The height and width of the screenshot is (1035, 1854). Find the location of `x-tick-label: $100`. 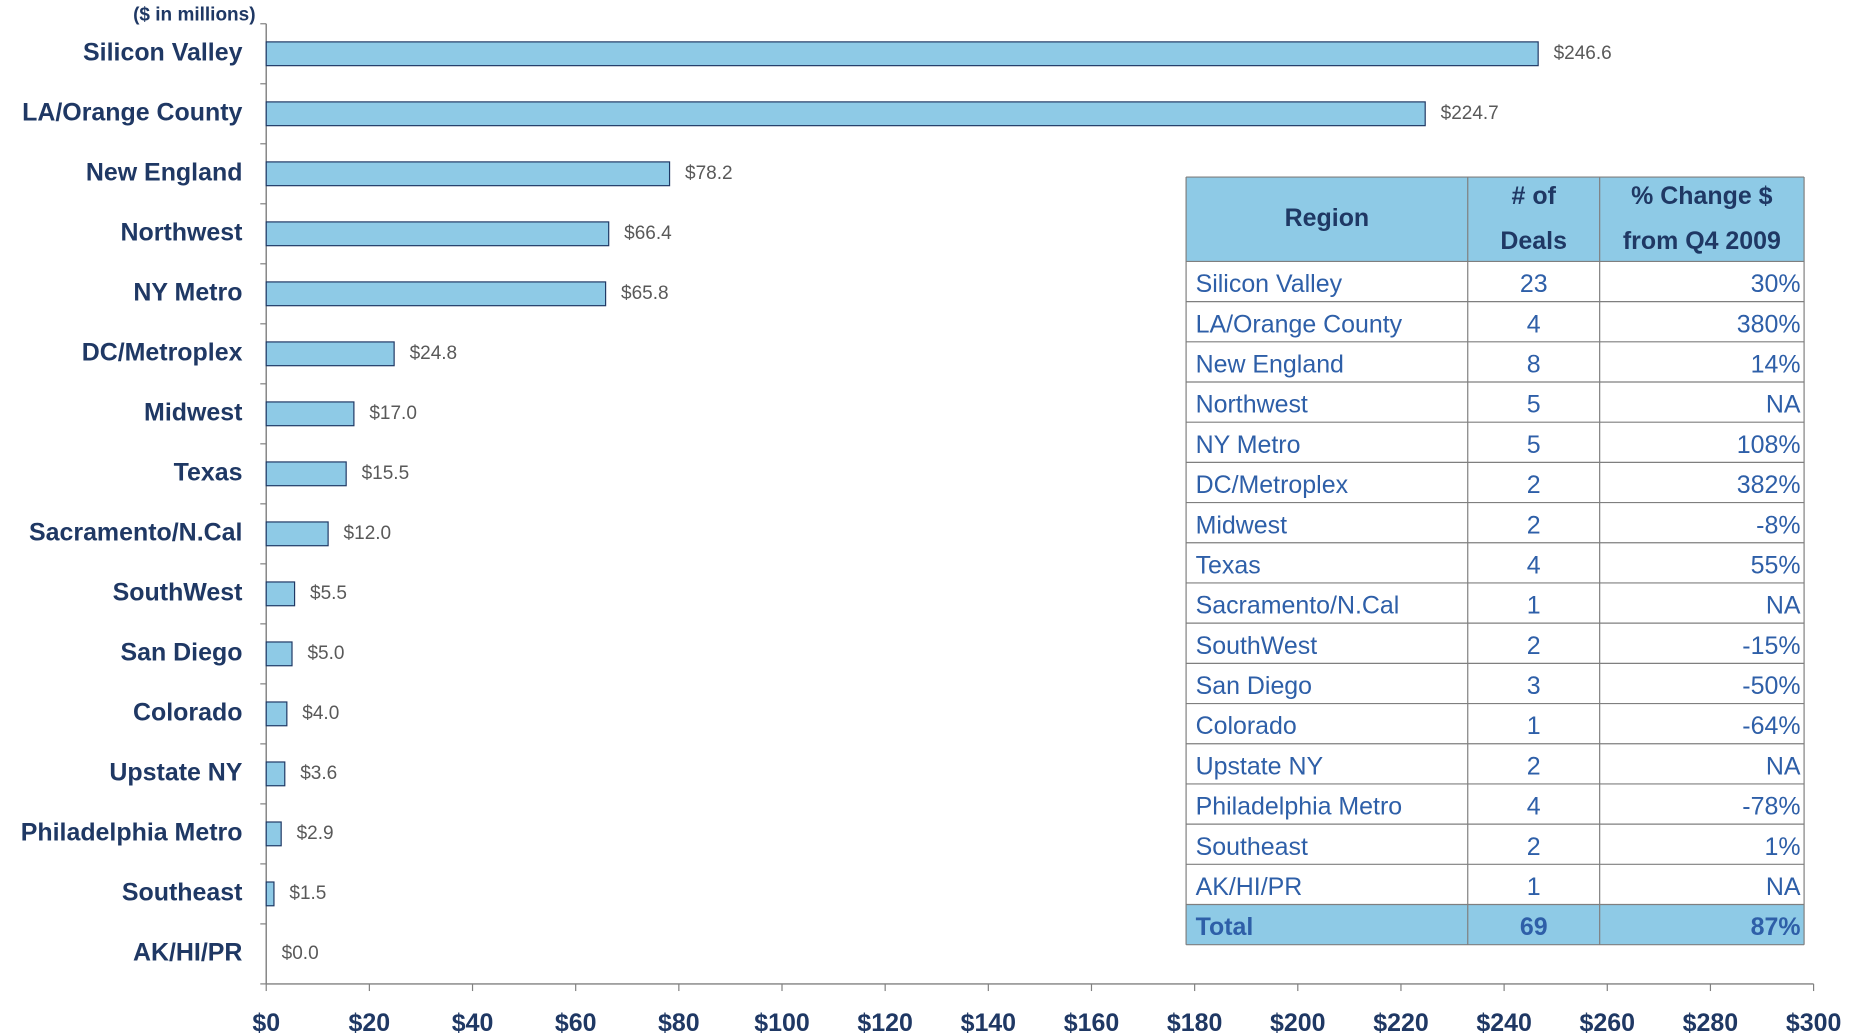

x-tick-label: $100 is located at coordinates (781, 1022).